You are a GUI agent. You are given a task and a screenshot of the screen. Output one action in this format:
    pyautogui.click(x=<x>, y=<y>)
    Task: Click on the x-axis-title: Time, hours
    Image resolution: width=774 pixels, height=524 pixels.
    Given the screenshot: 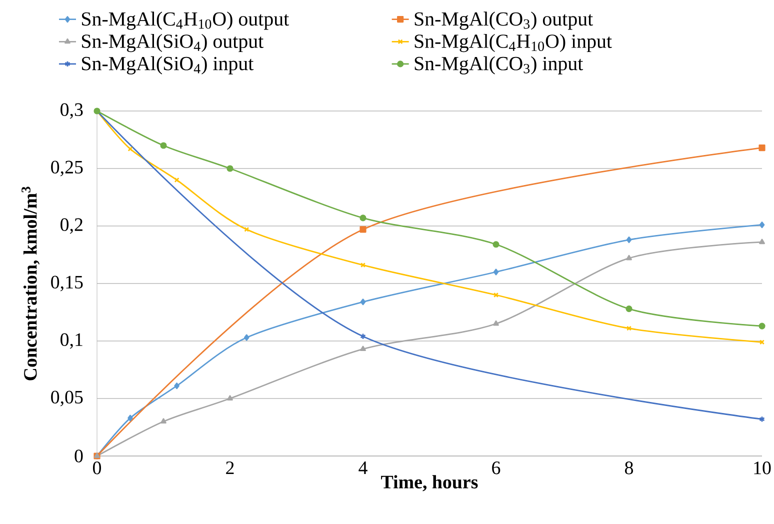 What is the action you would take?
    pyautogui.click(x=429, y=483)
    